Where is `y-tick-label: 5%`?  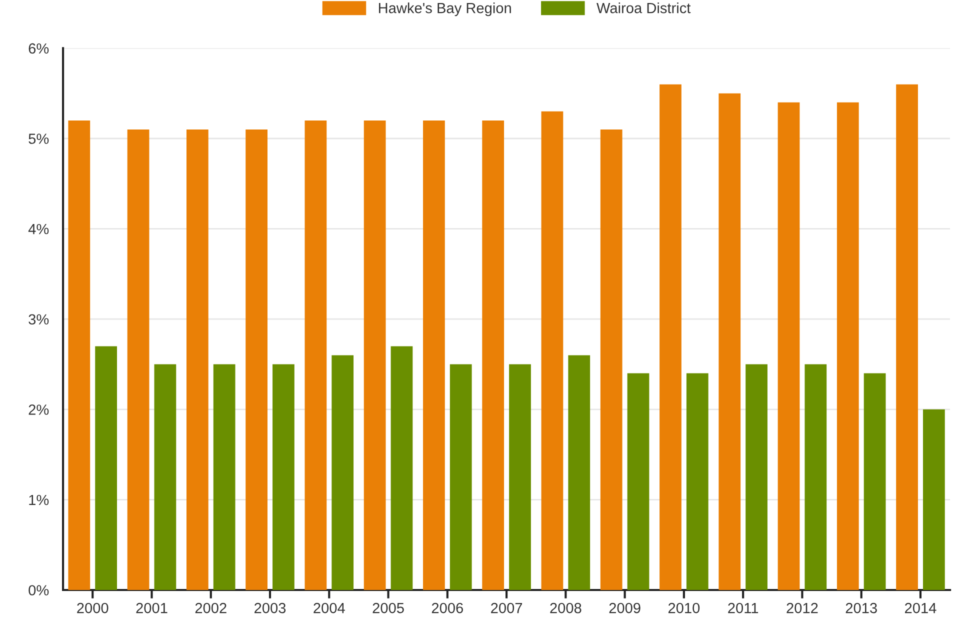
y-tick-label: 5% is located at coordinates (38, 139).